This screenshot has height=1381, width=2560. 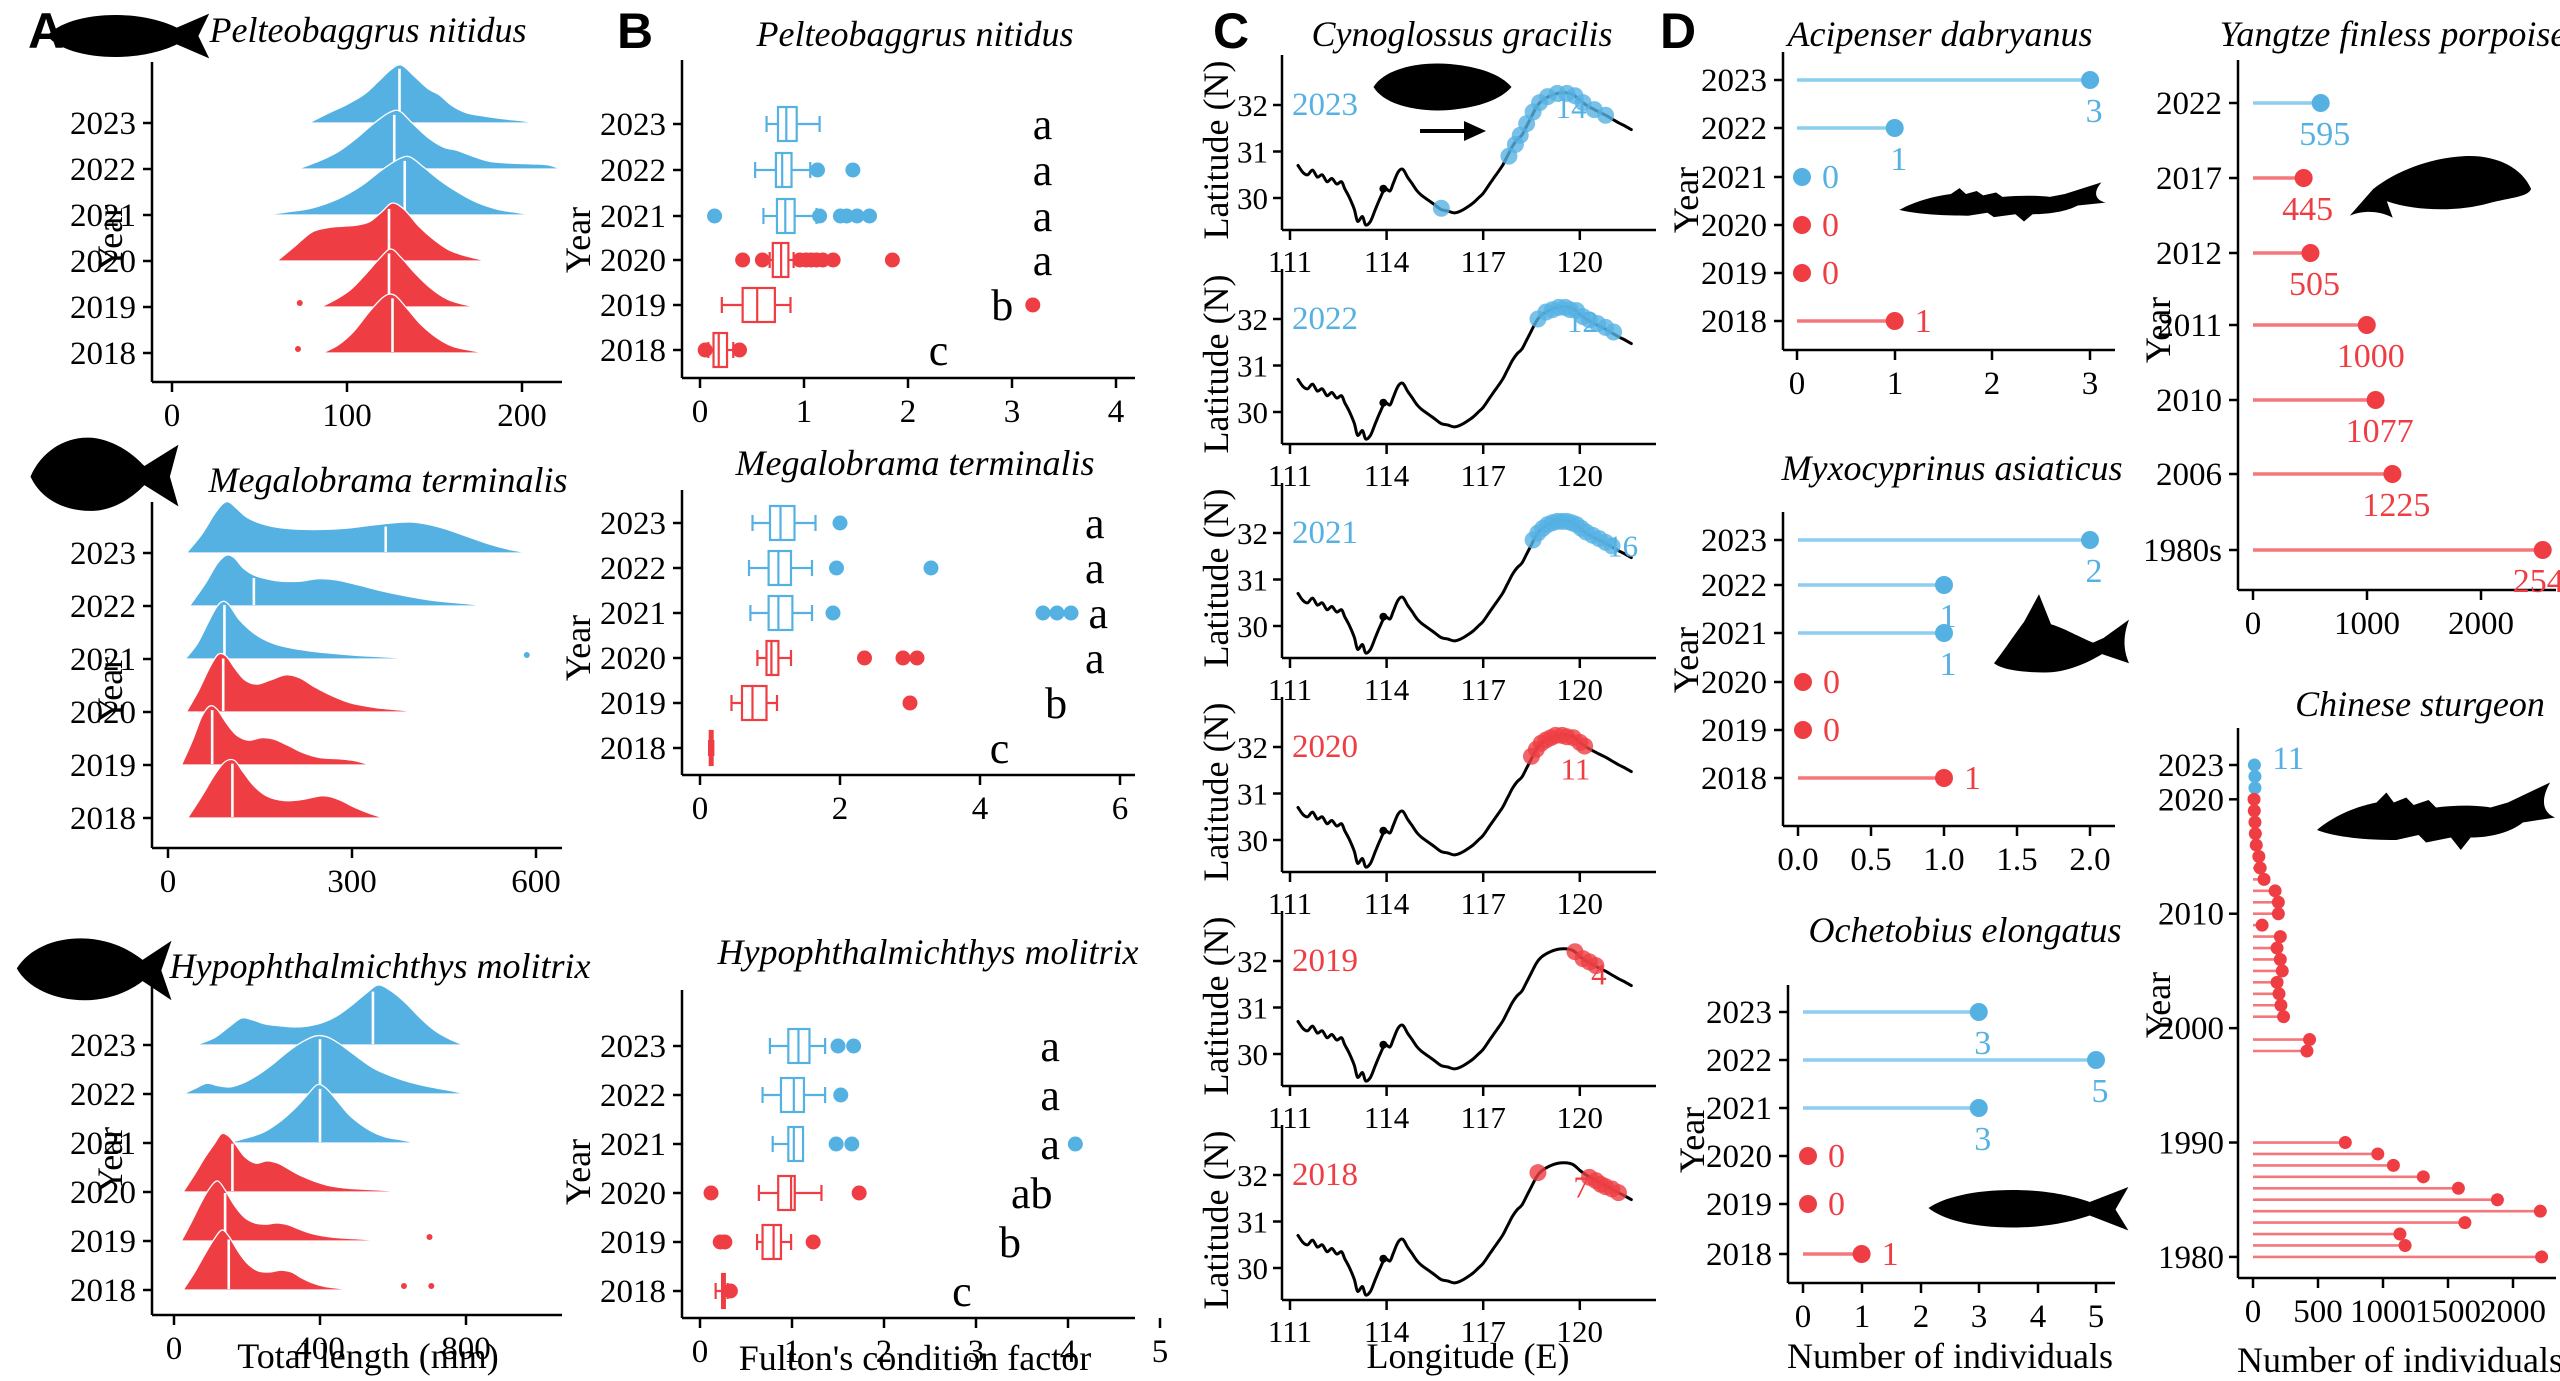 I want to click on ylabel-year-a2: Year, so click(x=110, y=690).